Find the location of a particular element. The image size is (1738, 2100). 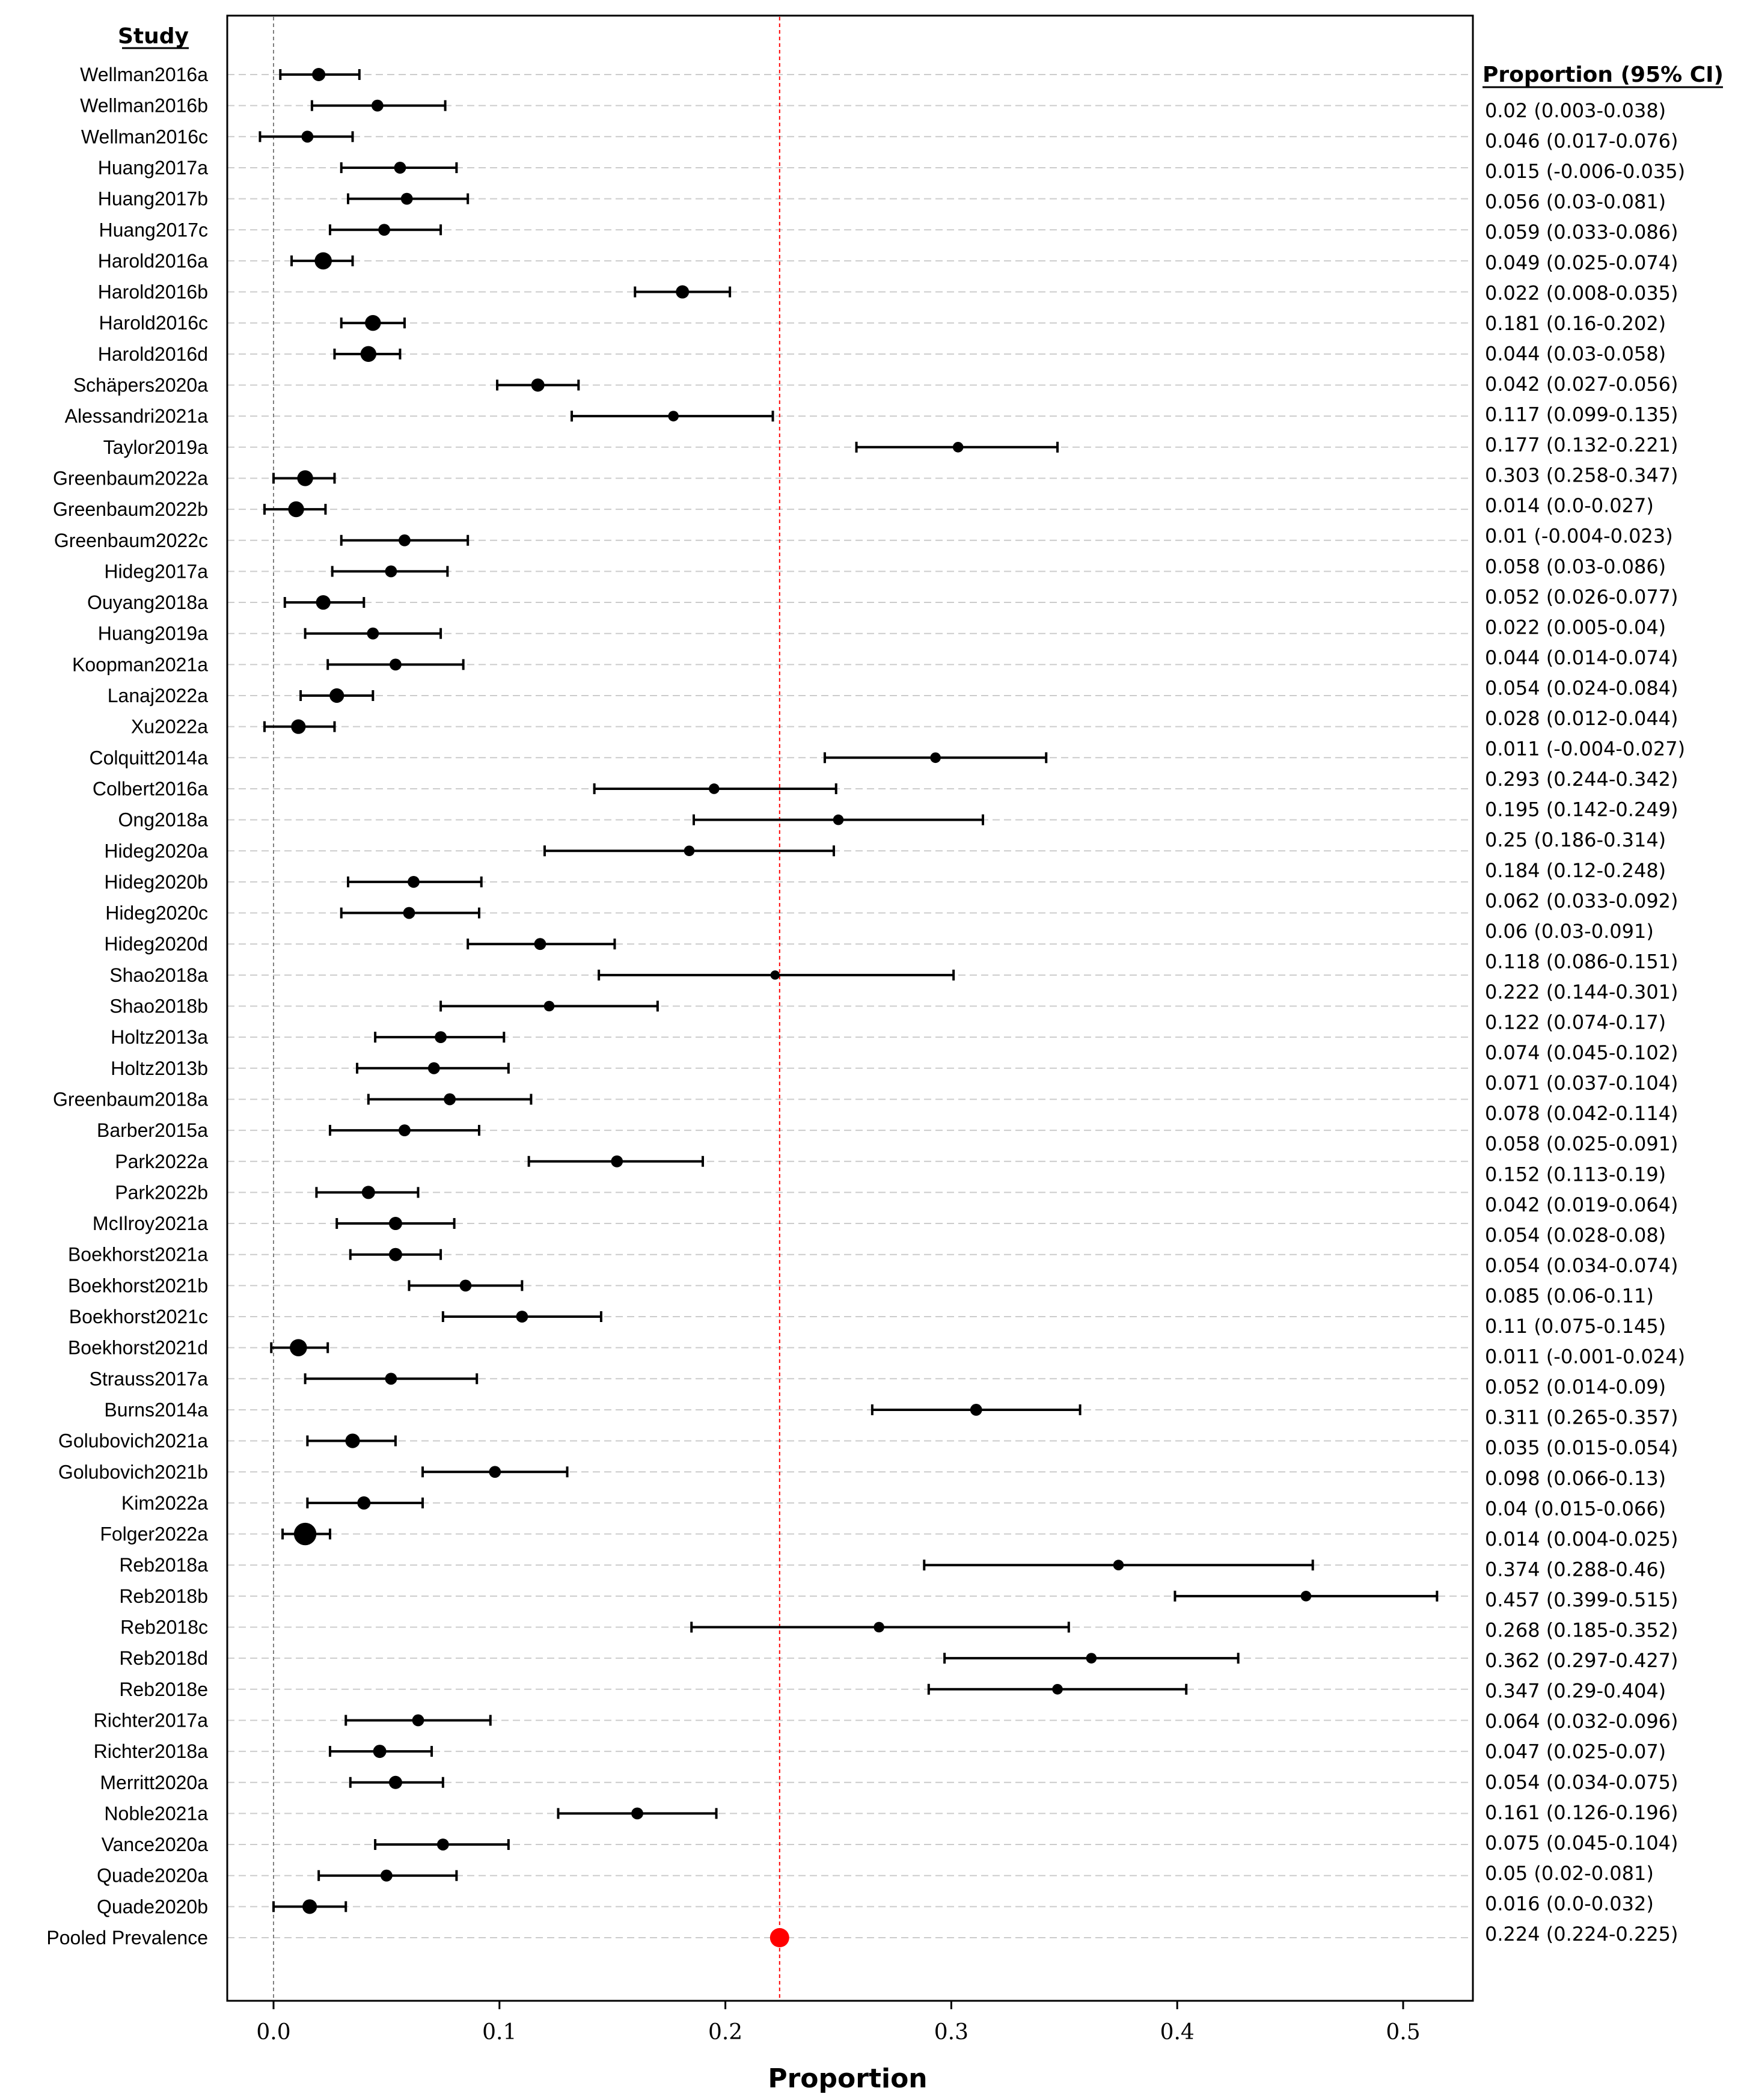

study-label: Reb2018d is located at coordinates (164, 1658).